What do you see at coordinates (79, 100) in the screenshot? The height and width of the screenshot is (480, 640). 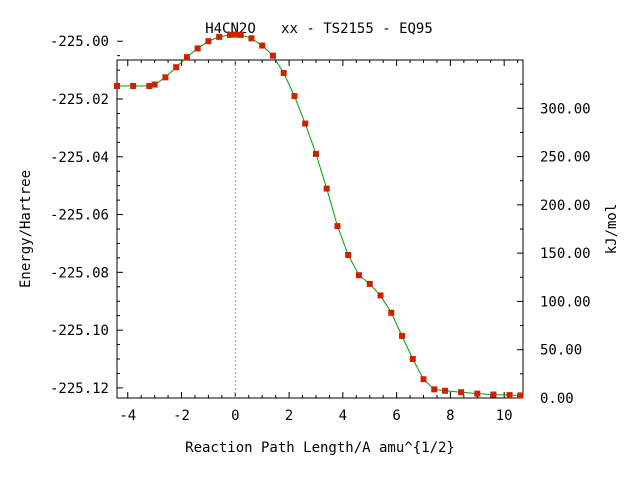 I see `y-tick-label: -225.02` at bounding box center [79, 100].